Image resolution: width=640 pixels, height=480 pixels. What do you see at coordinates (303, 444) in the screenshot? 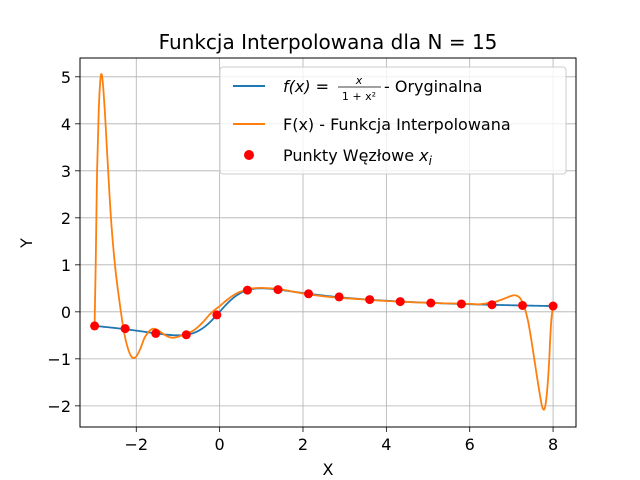
I see `x-tick-label: 2` at bounding box center [303, 444].